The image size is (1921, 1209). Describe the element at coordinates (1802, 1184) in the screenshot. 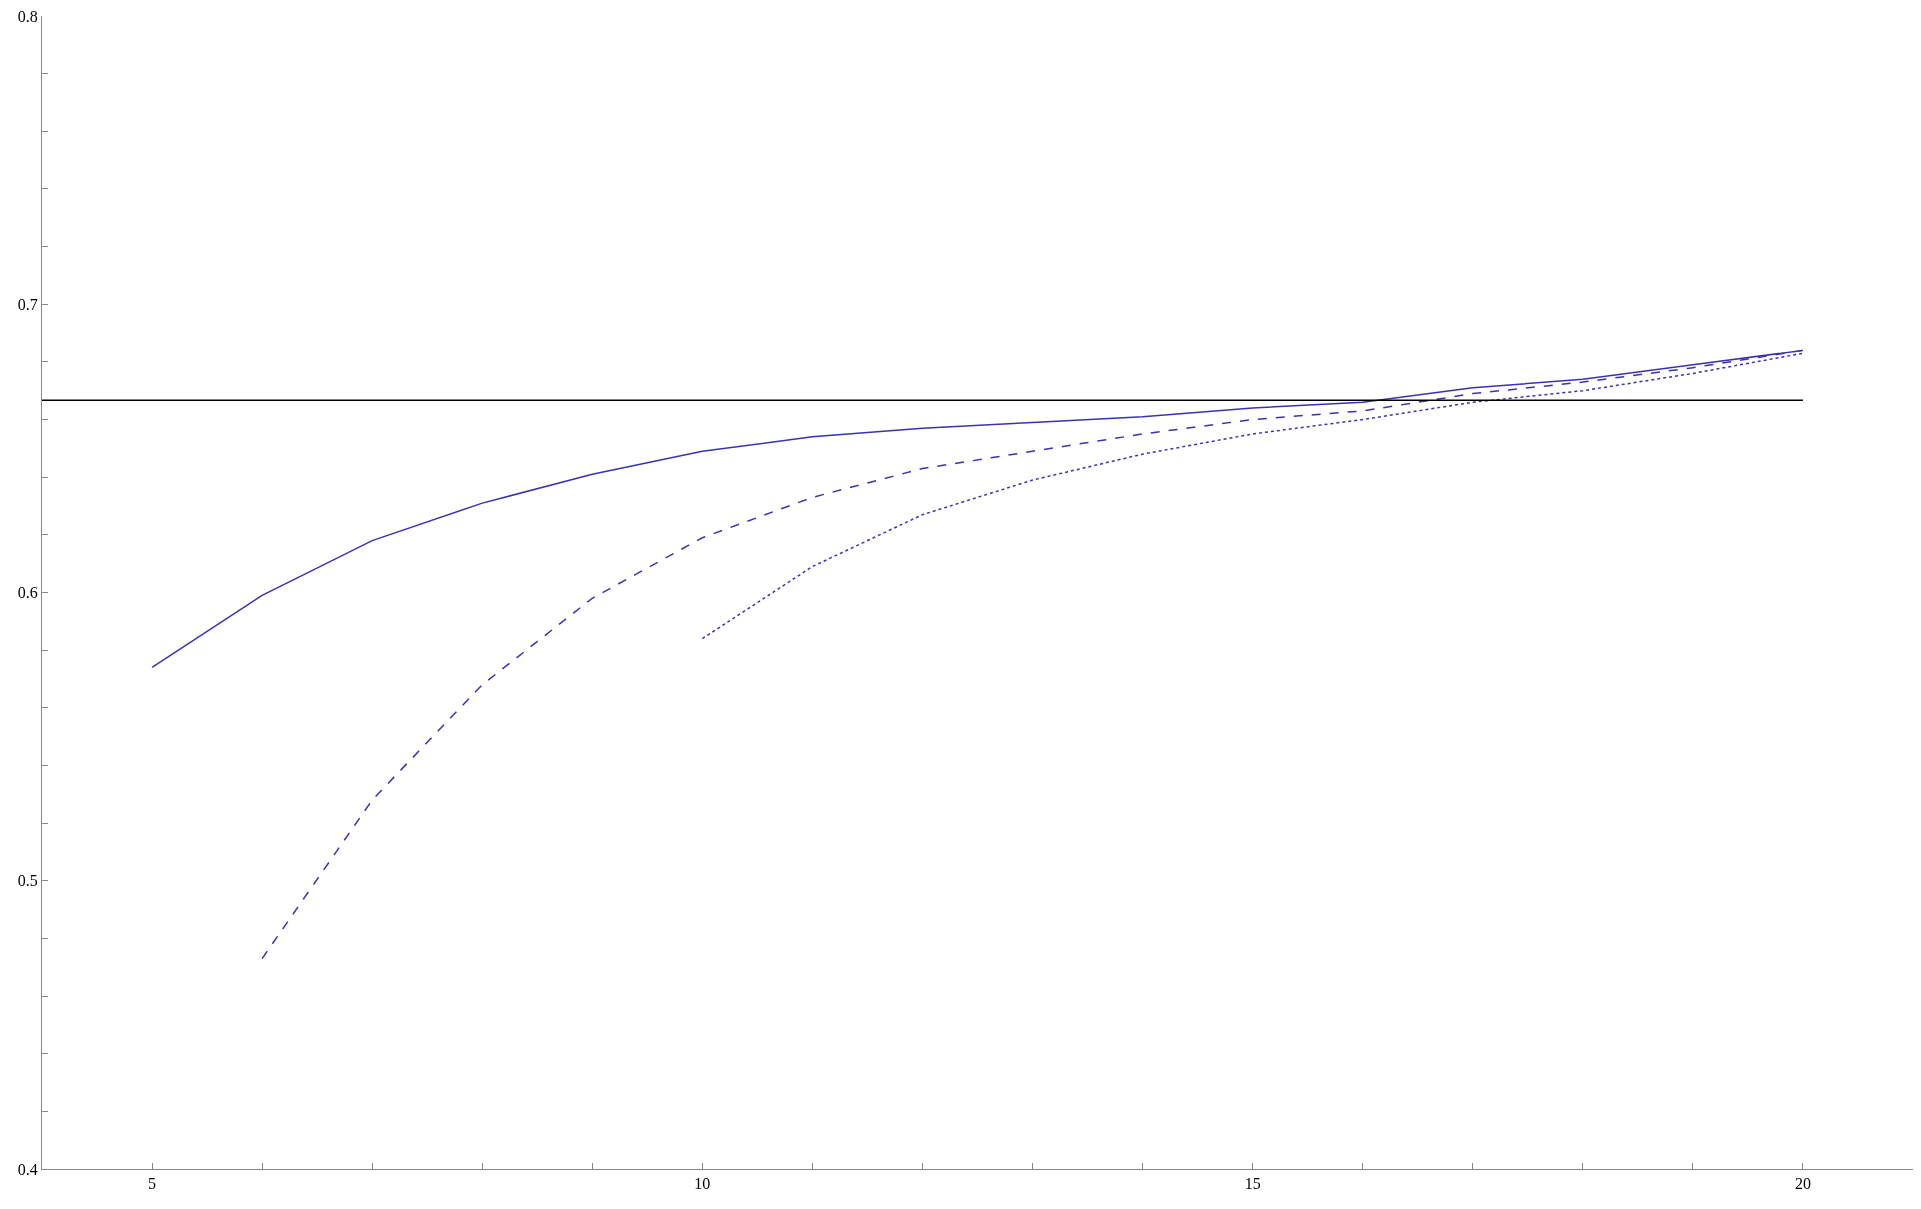

I see `x-tick-label: 20` at that location.